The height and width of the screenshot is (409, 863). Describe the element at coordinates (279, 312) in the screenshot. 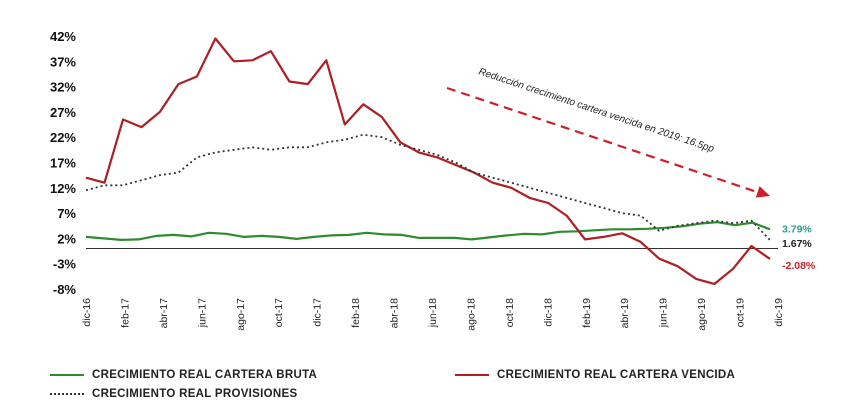

I see `x-tick-label: oct-17` at that location.